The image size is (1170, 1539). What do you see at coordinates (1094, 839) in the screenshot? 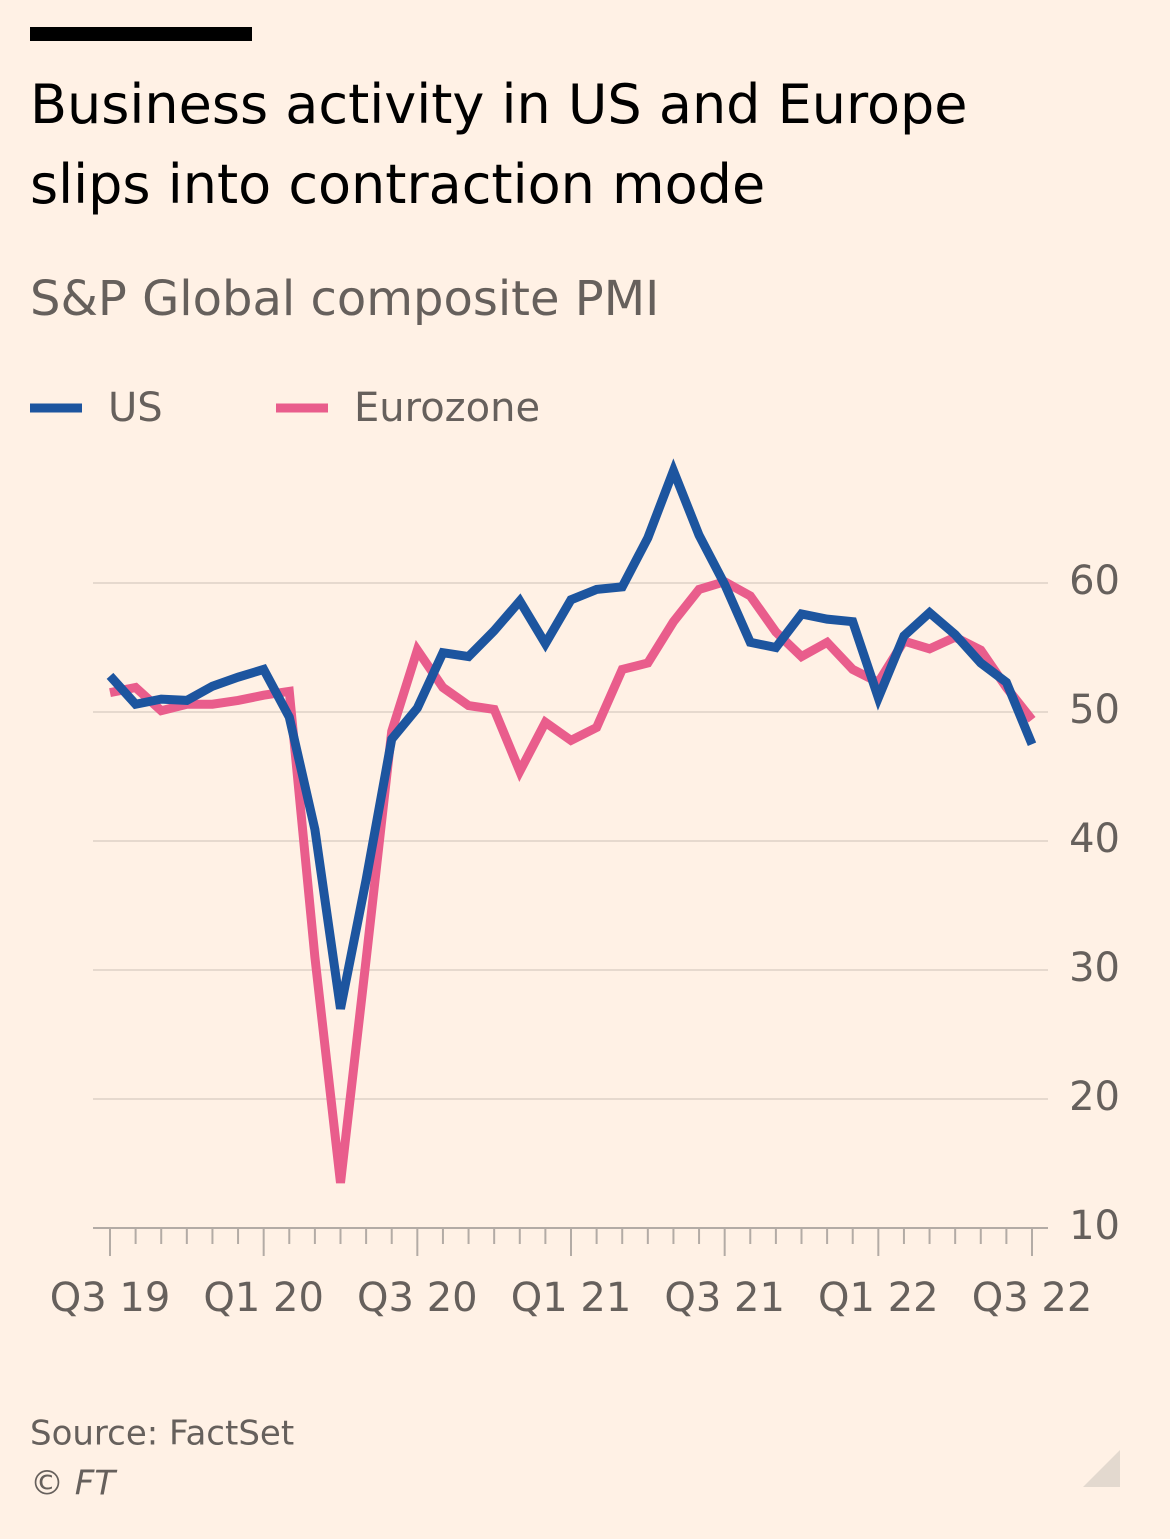
I see `y-tick-label: 40` at bounding box center [1094, 839].